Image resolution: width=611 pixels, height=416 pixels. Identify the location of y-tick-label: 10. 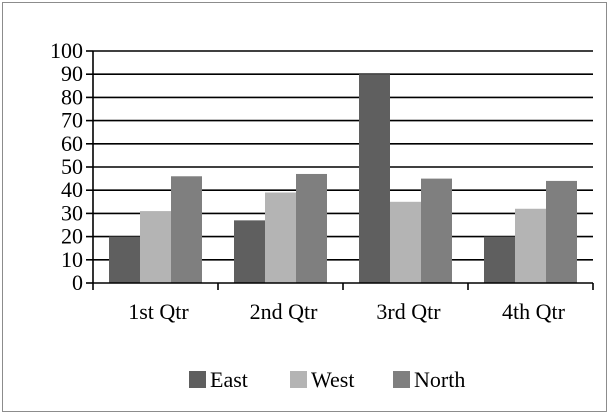
(72, 259).